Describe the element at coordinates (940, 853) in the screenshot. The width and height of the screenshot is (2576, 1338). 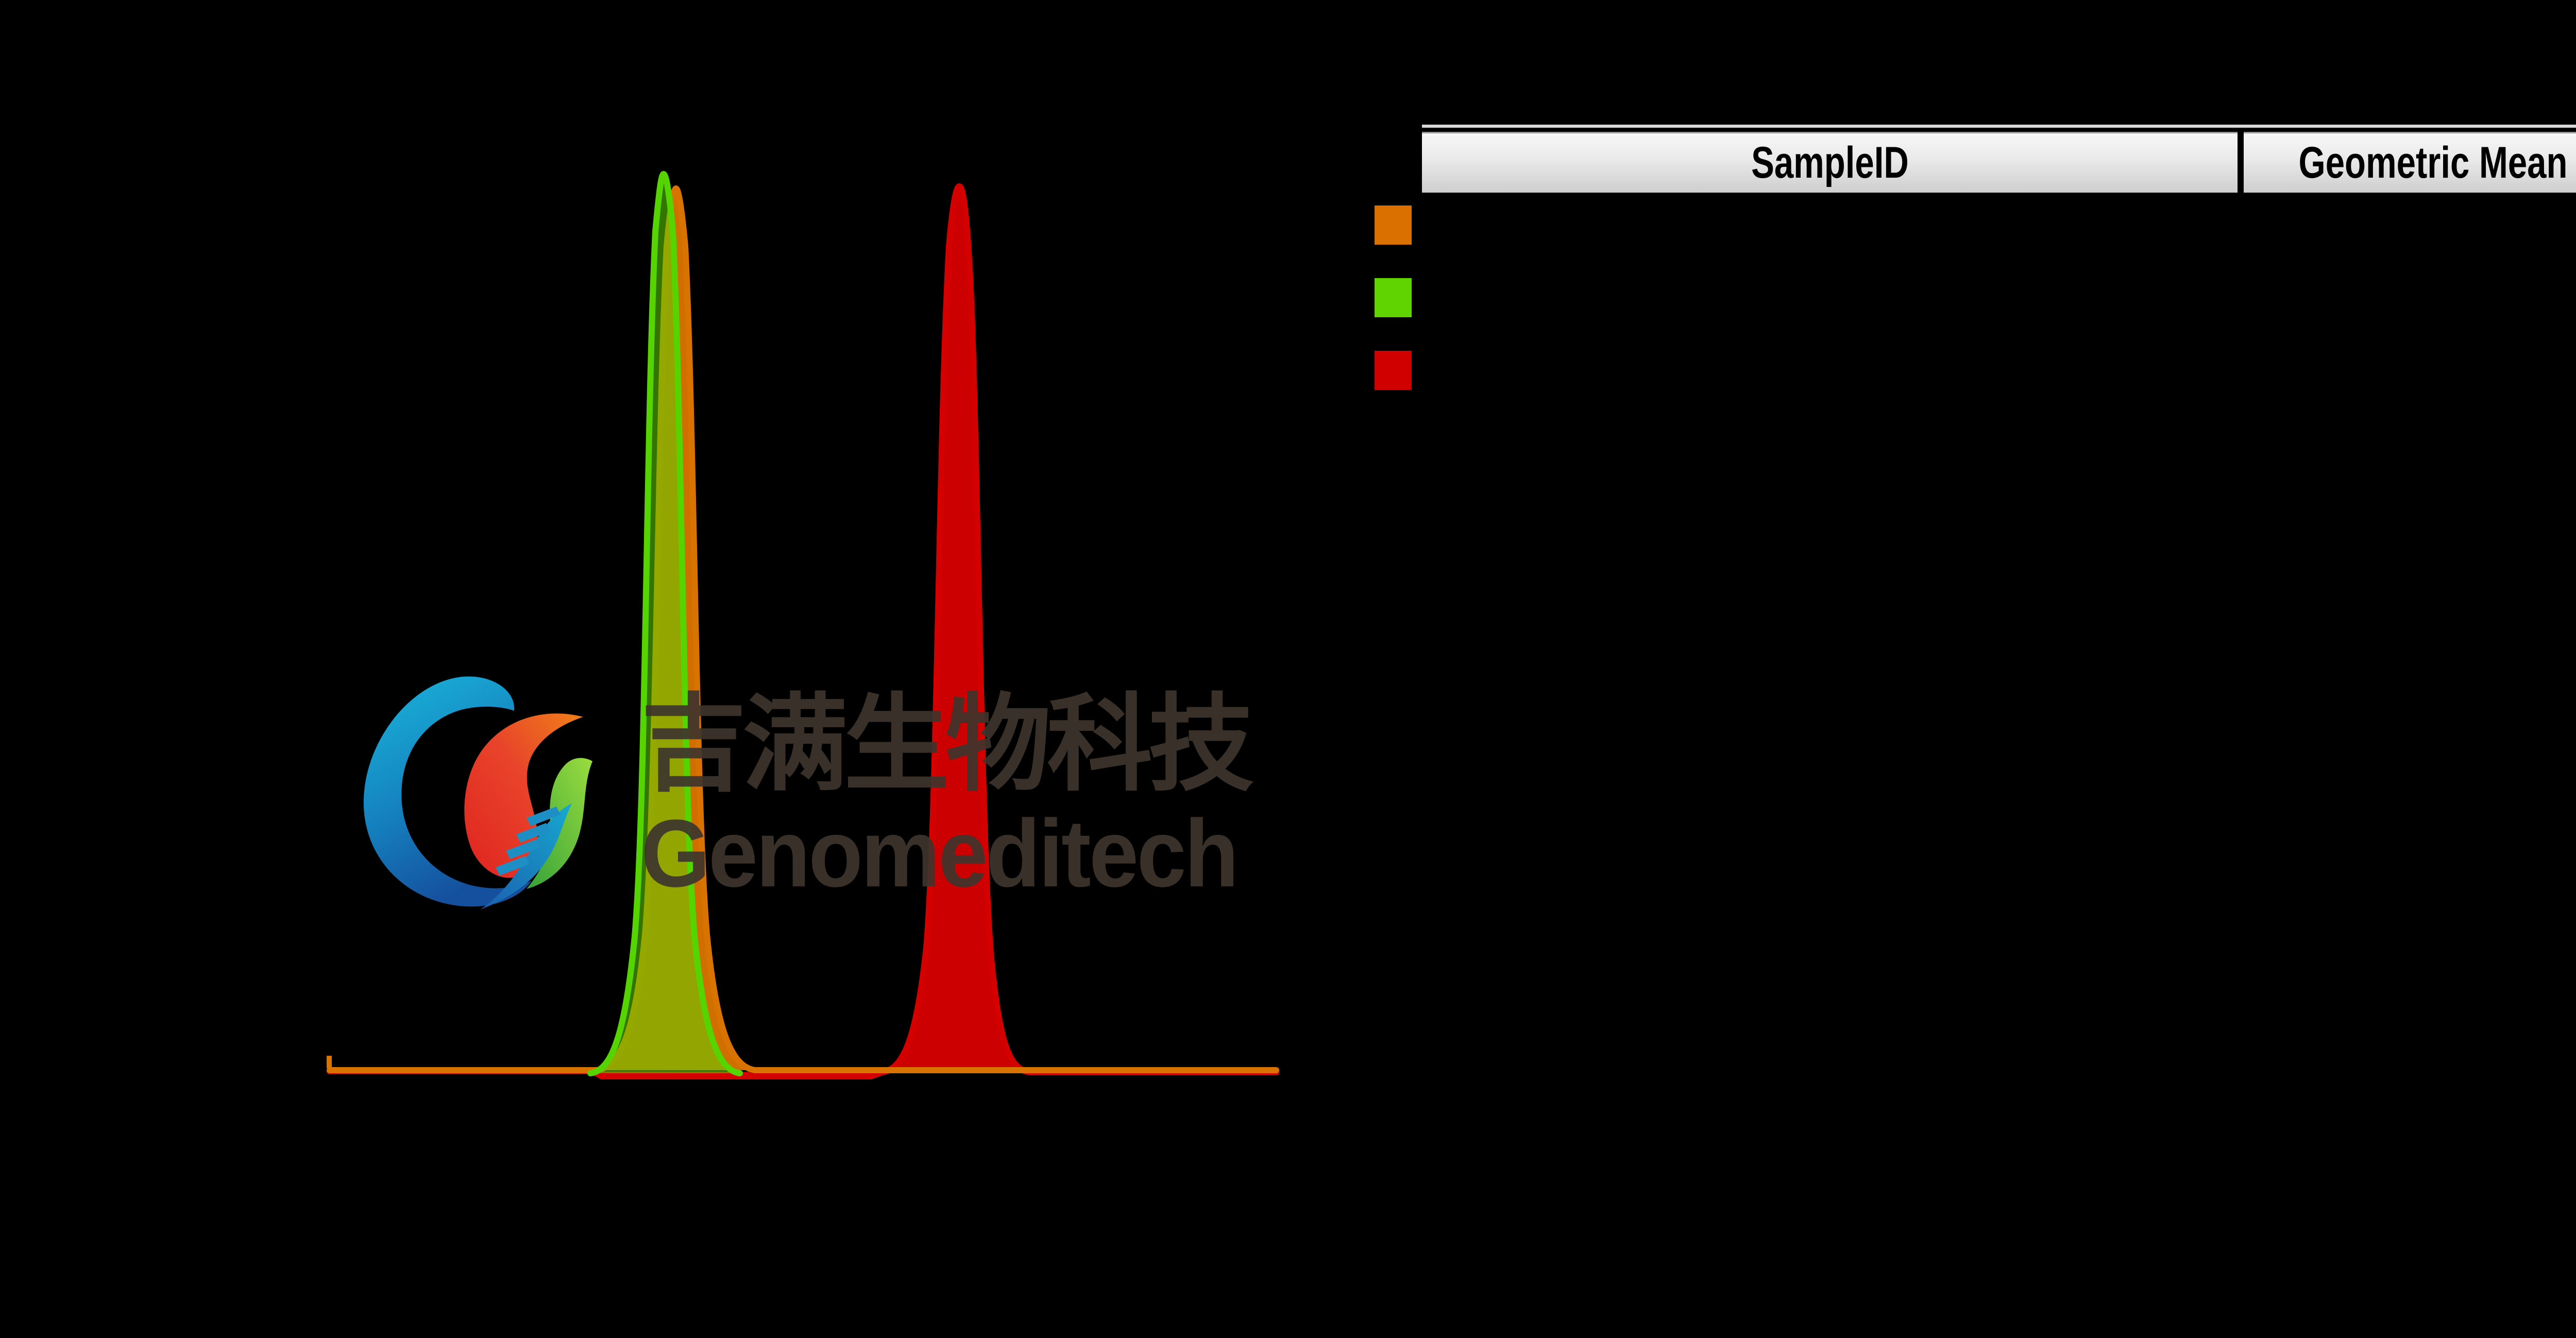
I see `watermark-company-name-en: Genomeditech` at that location.